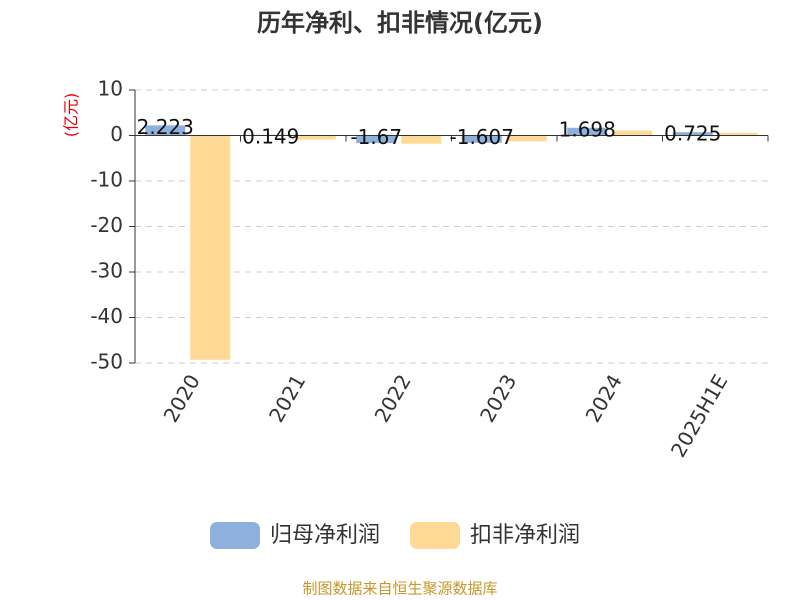 The height and width of the screenshot is (600, 800). I want to click on value-label: 2.223, so click(165, 127).